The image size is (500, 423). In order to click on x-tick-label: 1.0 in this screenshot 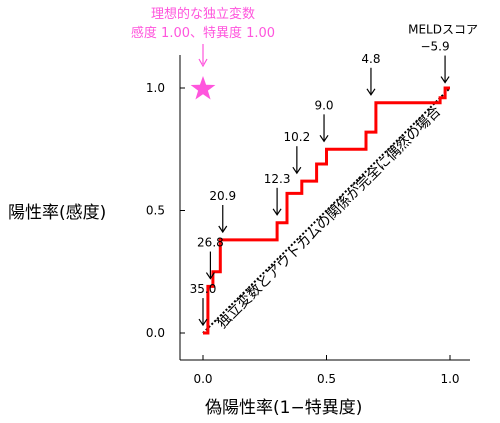, I will do `click(449, 379)`.